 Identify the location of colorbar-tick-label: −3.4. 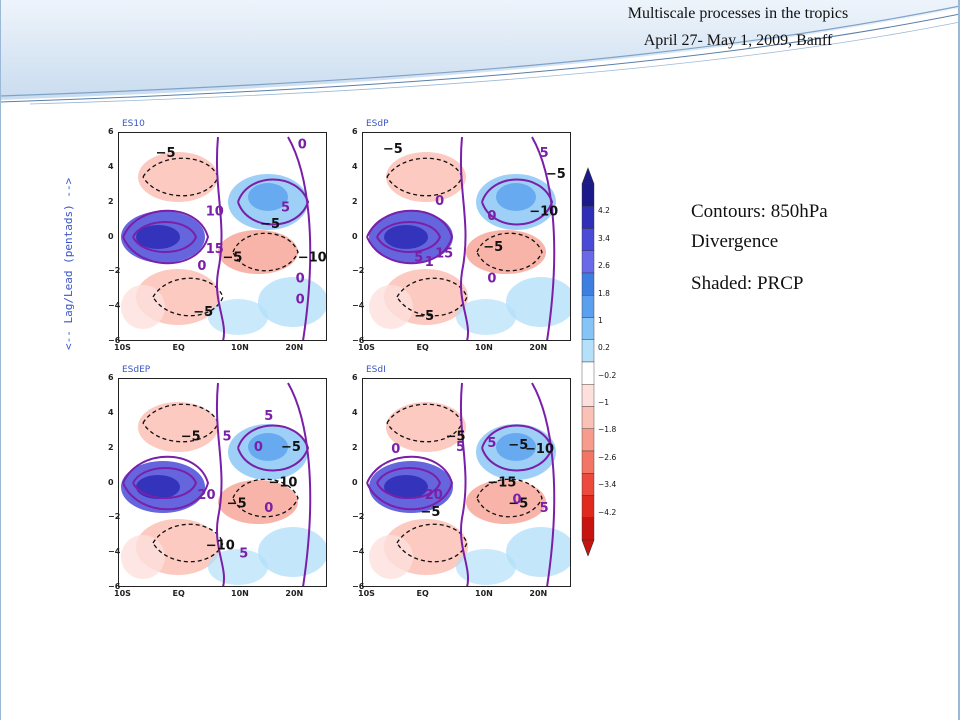
(607, 485).